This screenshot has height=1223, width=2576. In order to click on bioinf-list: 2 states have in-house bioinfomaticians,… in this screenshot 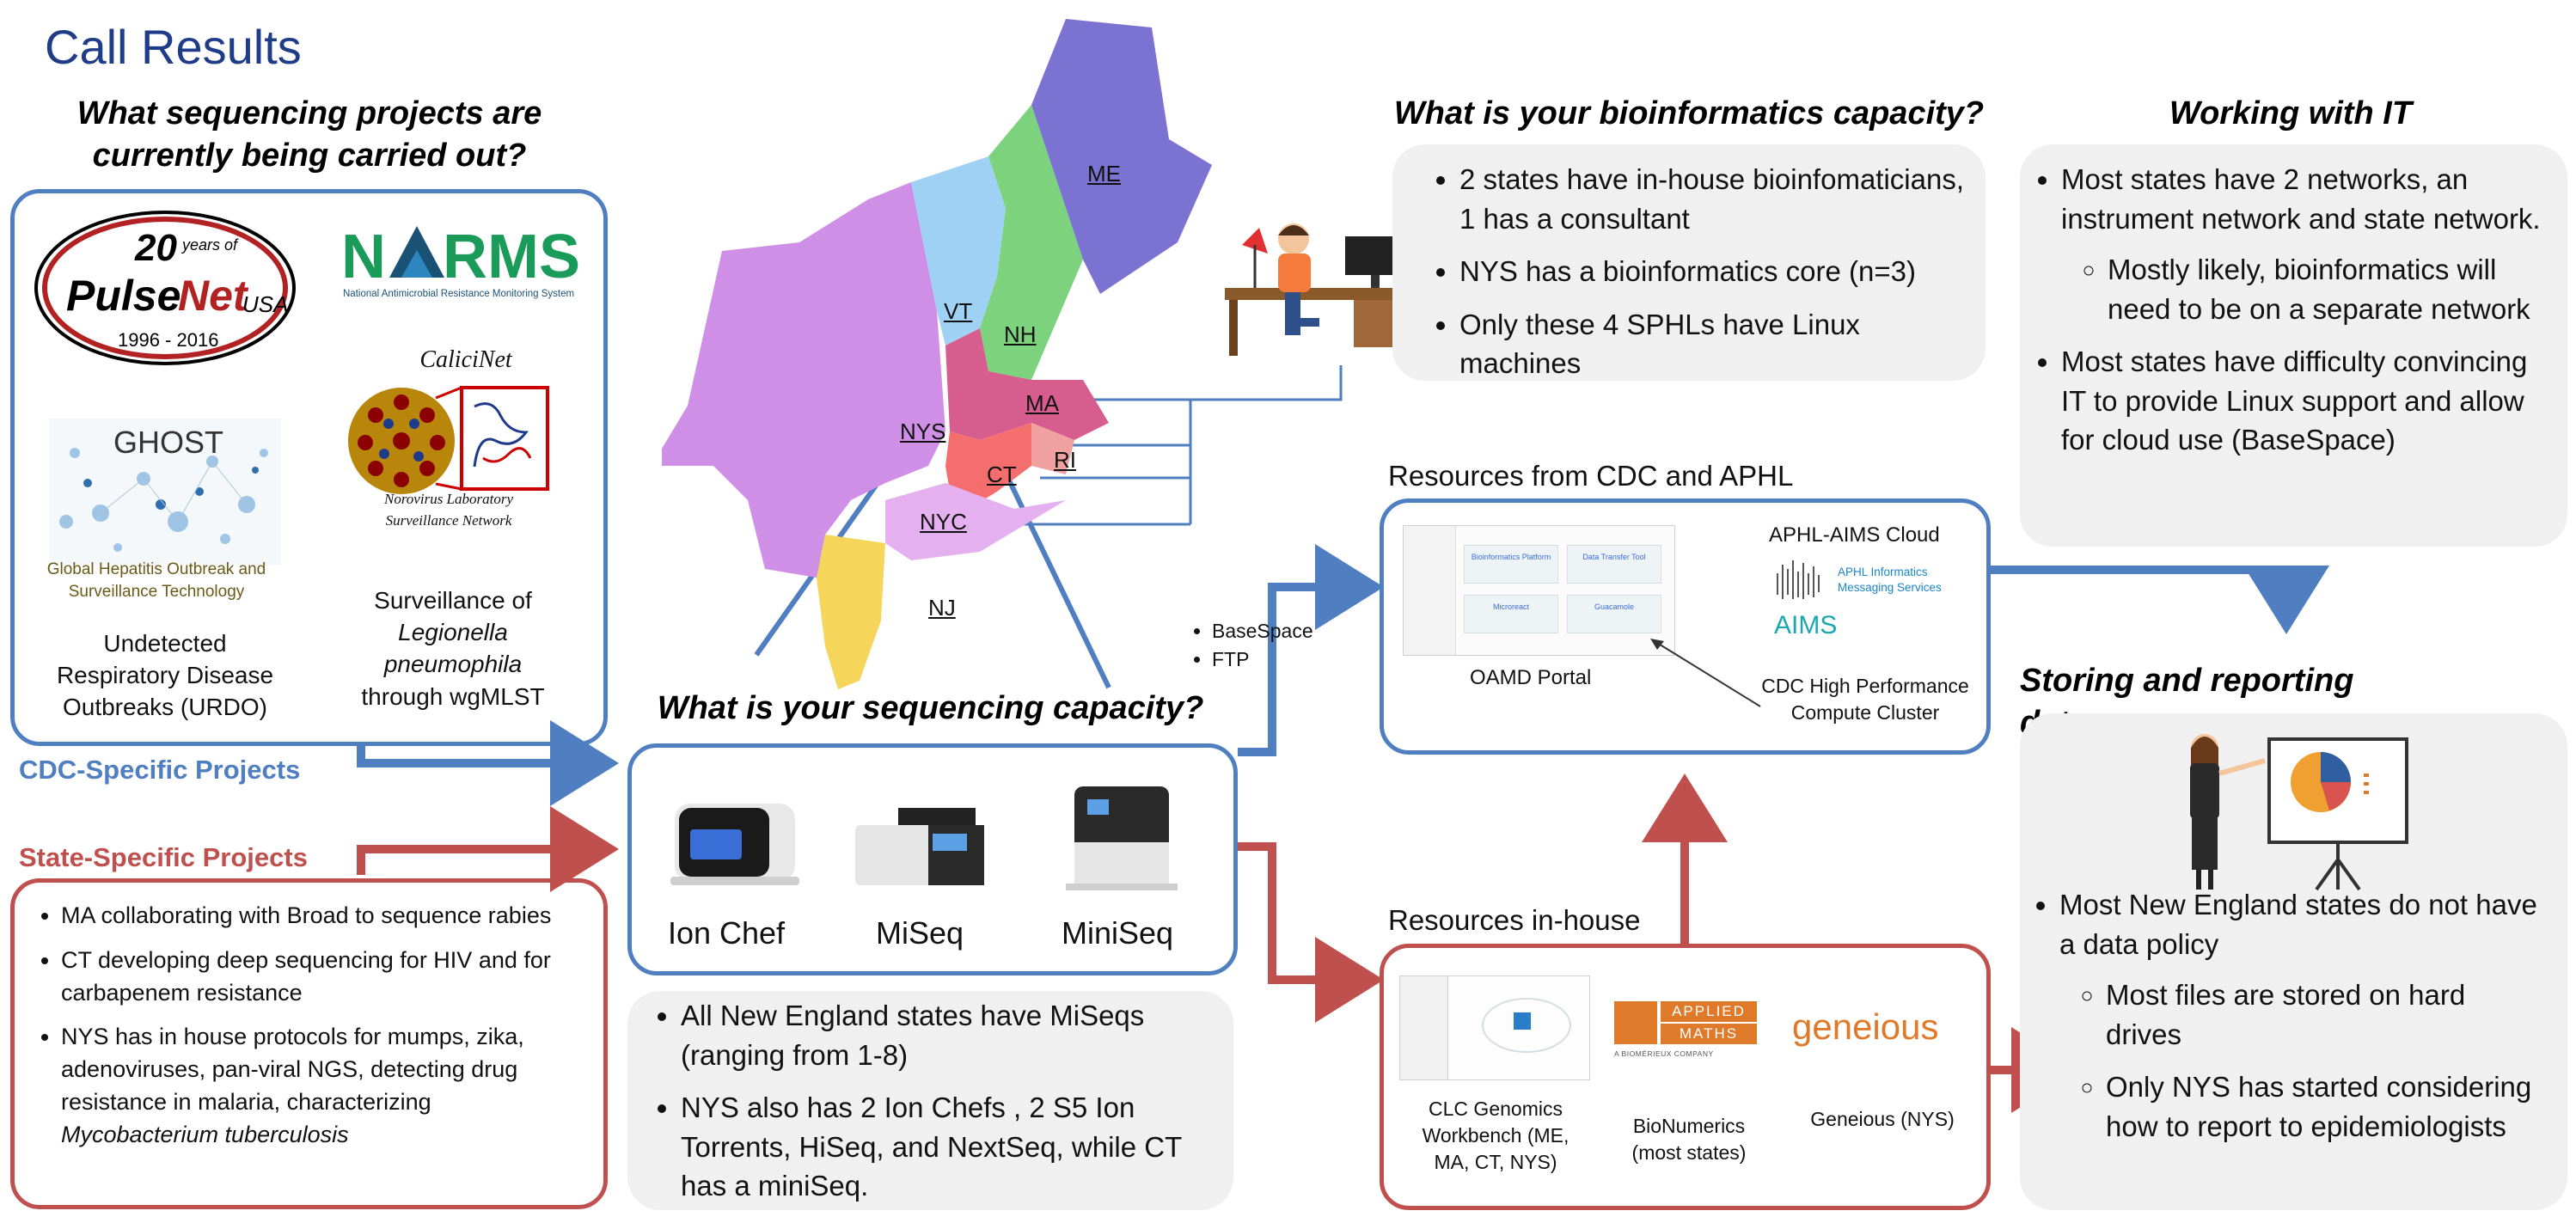, I will do `click(1695, 271)`.